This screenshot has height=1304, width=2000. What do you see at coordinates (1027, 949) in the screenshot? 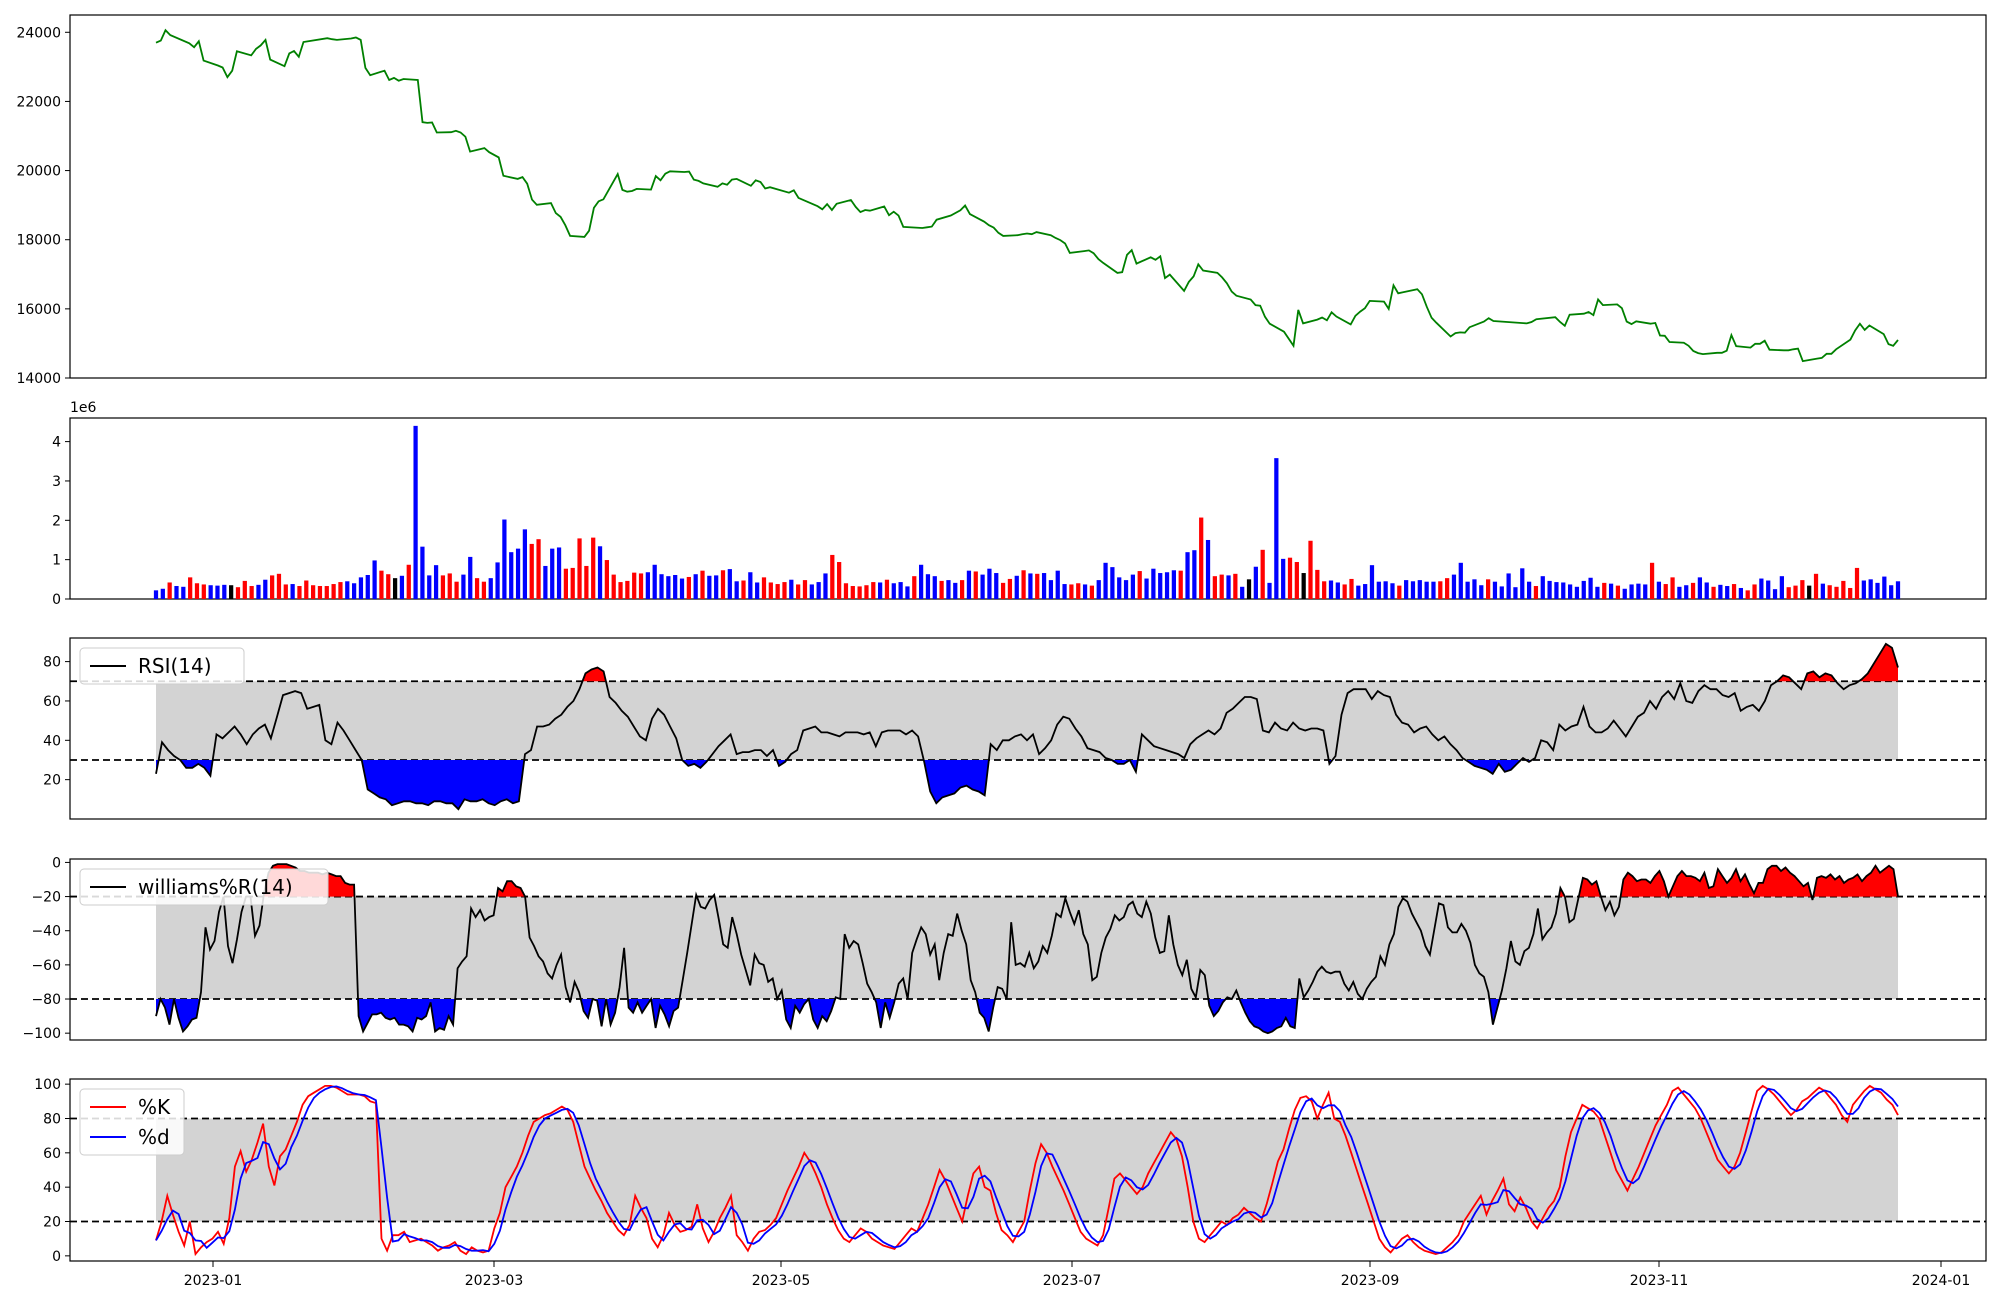
I see `williams-line` at bounding box center [1027, 949].